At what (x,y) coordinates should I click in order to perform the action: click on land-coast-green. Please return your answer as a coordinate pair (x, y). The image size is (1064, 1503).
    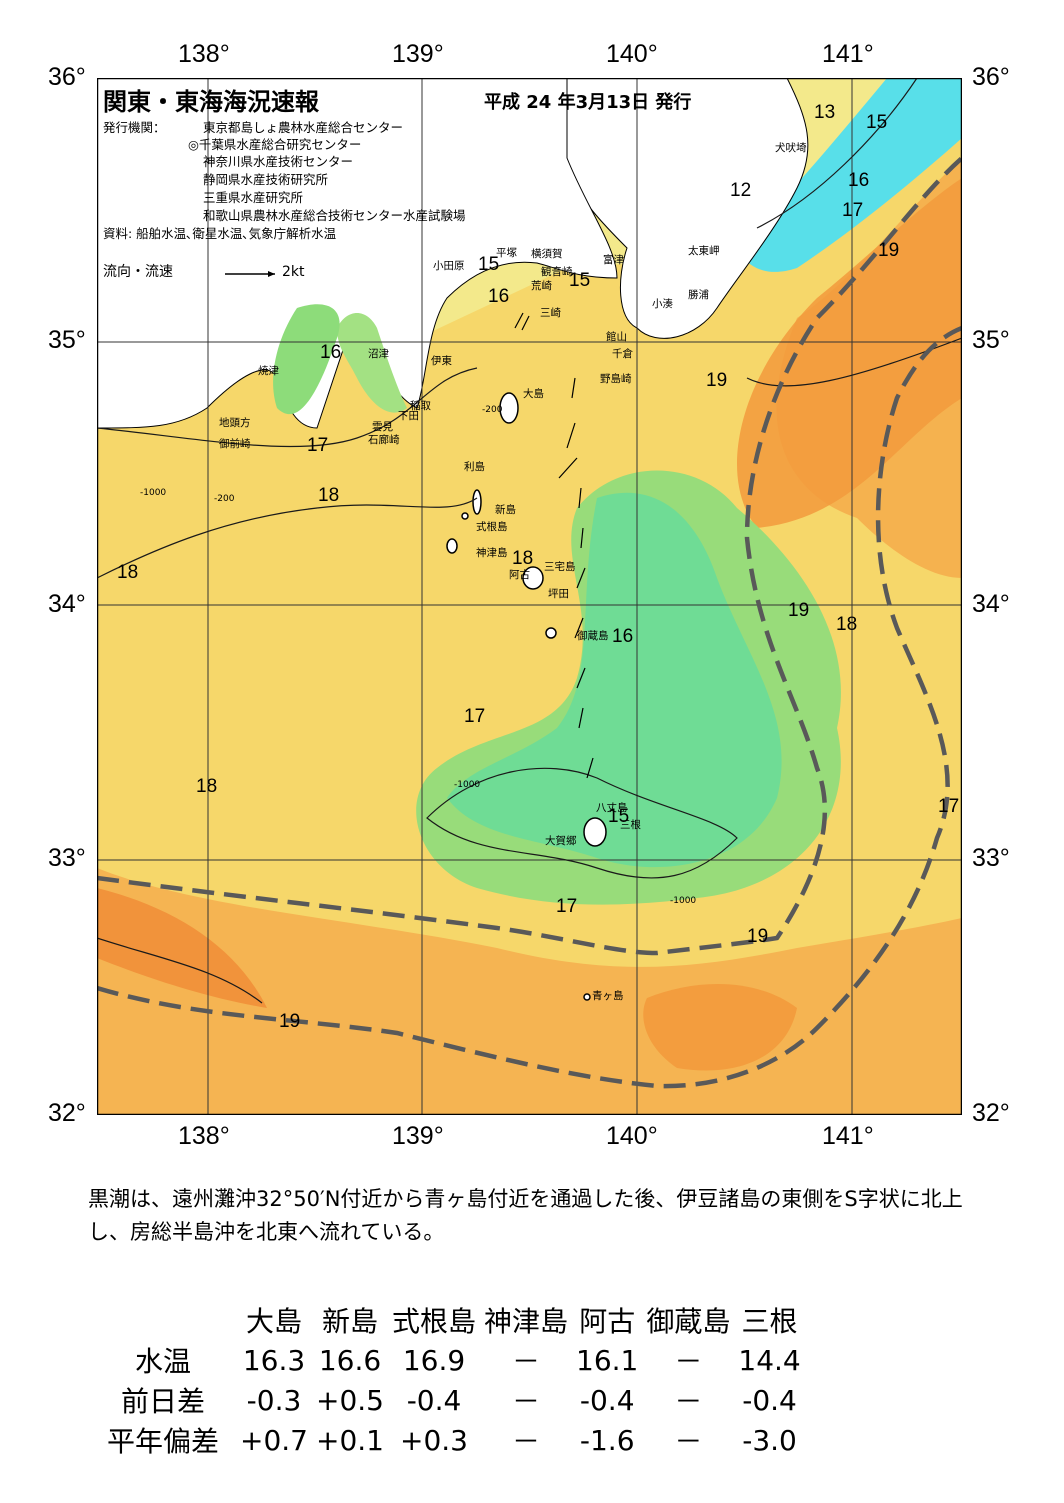
    Looking at the image, I should click on (306, 359).